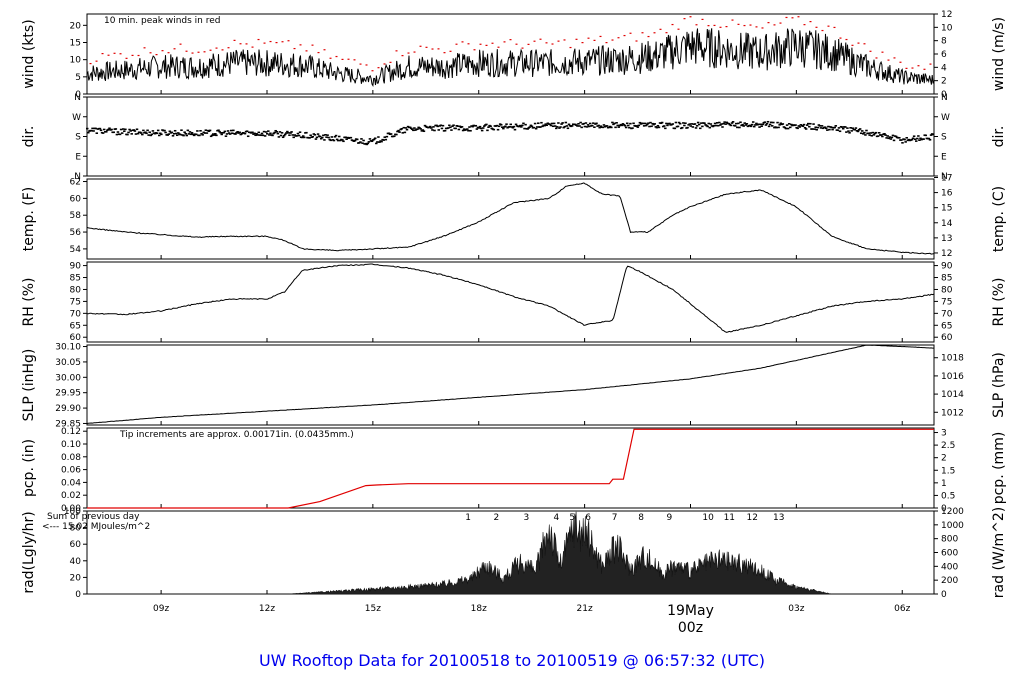 The image size is (1024, 700). What do you see at coordinates (944, 55) in the screenshot?
I see `y-tick-right-label: 6` at bounding box center [944, 55].